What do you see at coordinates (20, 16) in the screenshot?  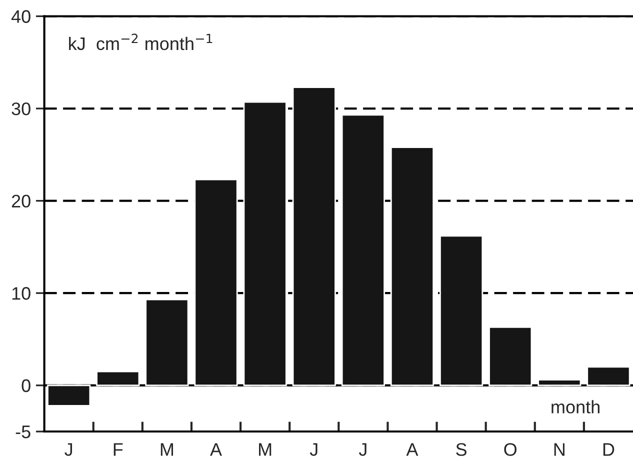 I see `y-tick-label: 40` at bounding box center [20, 16].